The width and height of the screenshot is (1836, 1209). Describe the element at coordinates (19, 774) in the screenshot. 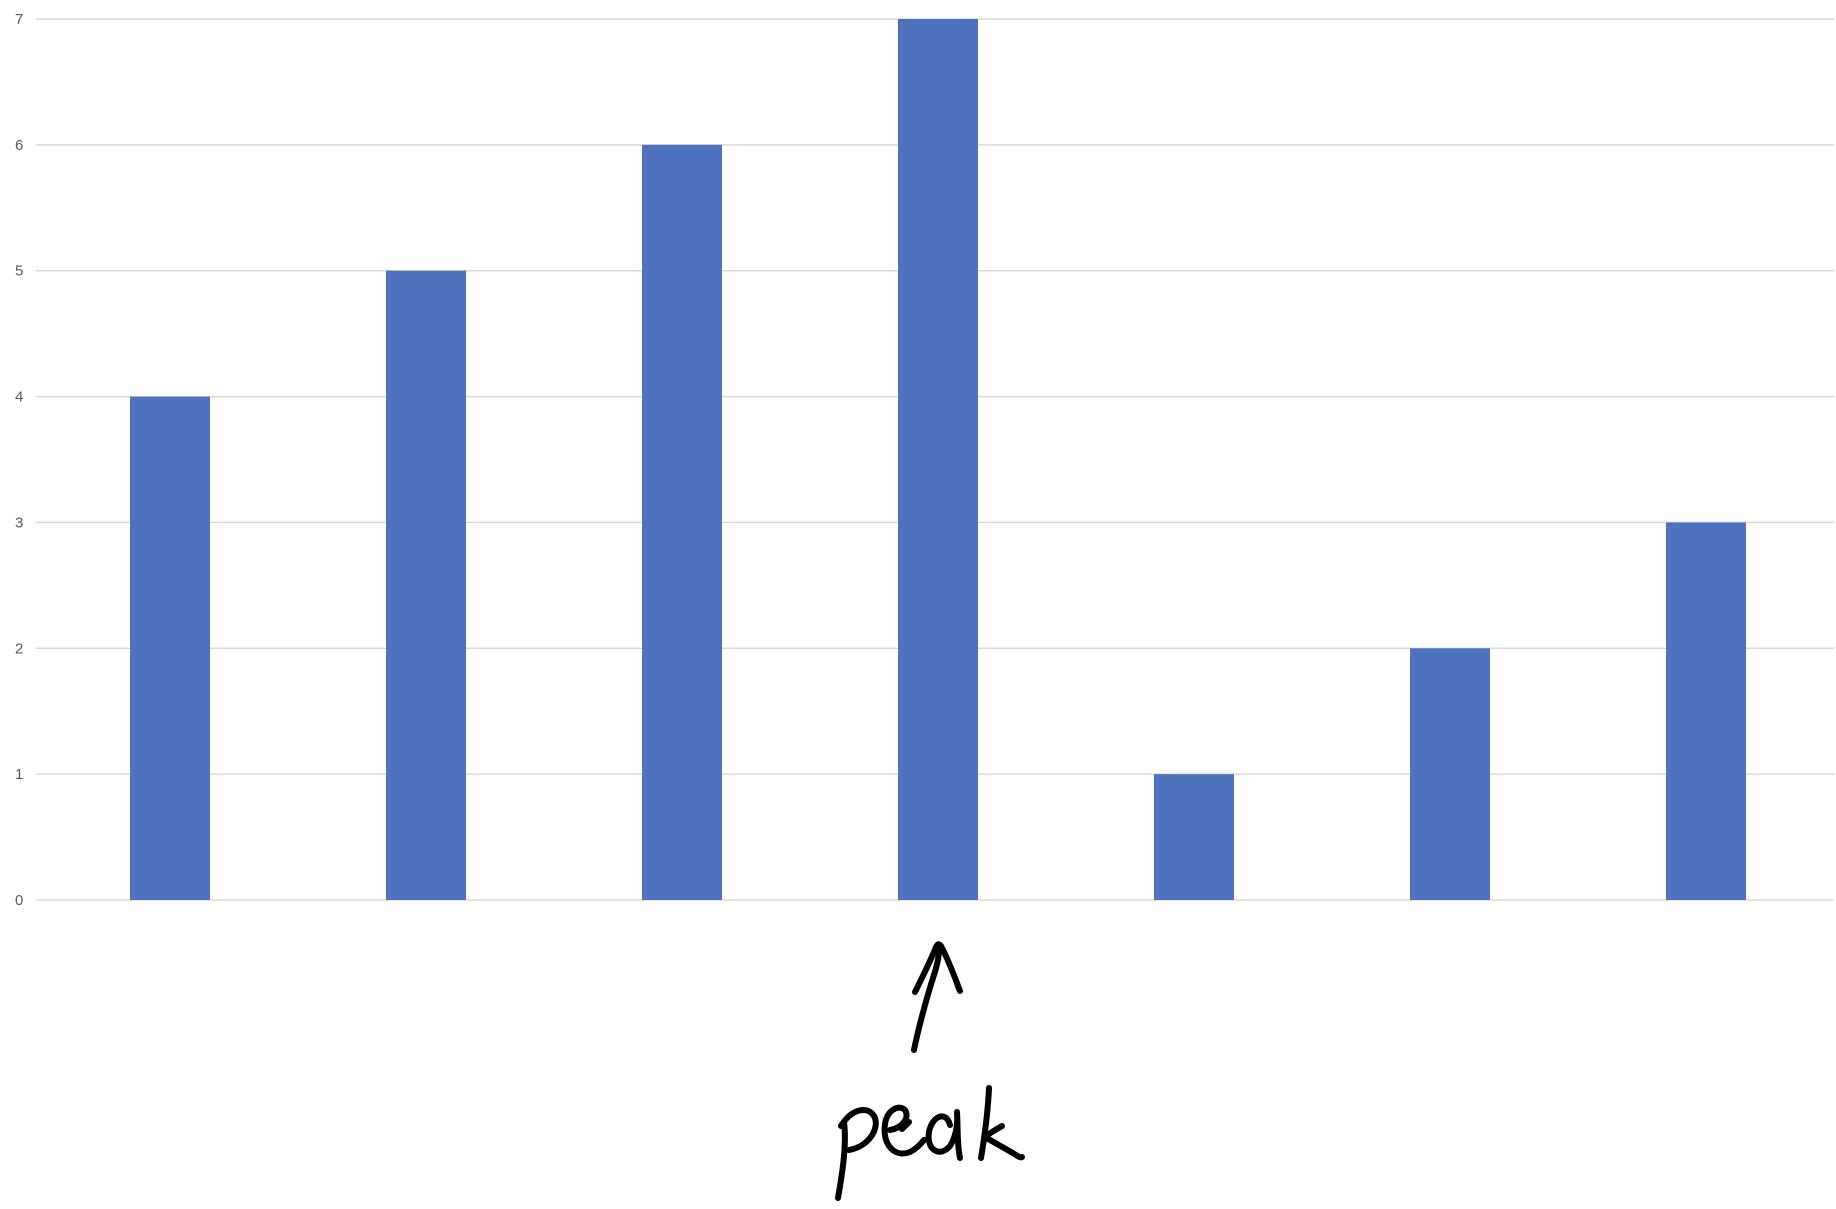

I see `y-tick-label: 1` at that location.